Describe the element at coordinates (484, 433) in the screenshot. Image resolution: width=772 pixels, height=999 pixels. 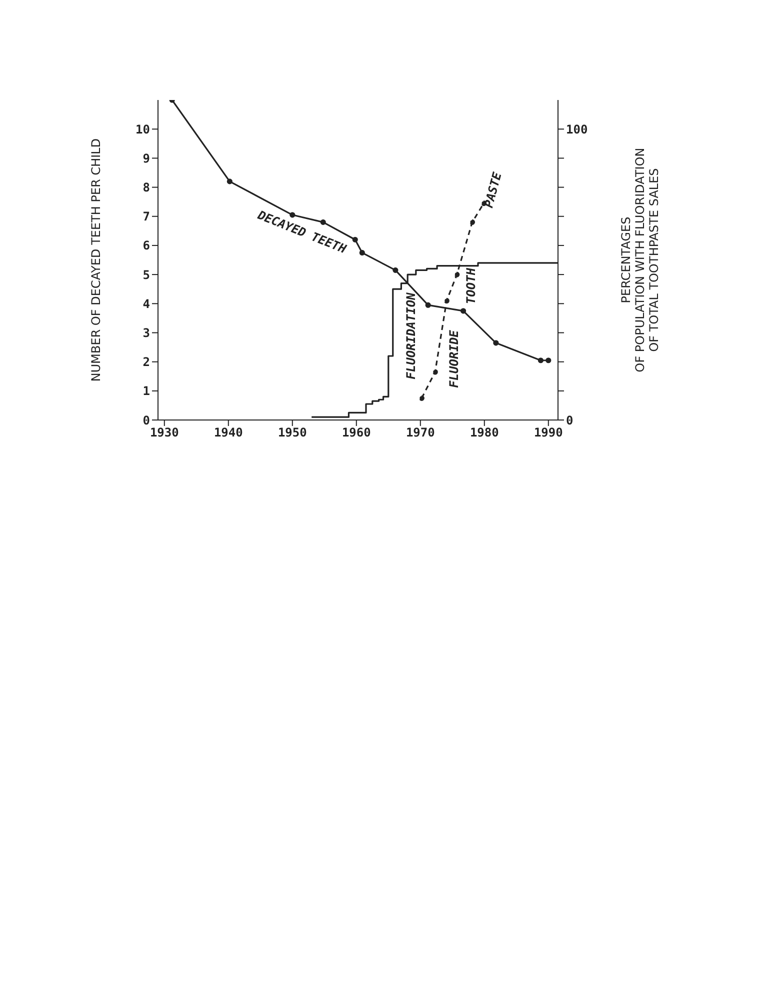
I see `x-tick-label: 1980` at that location.